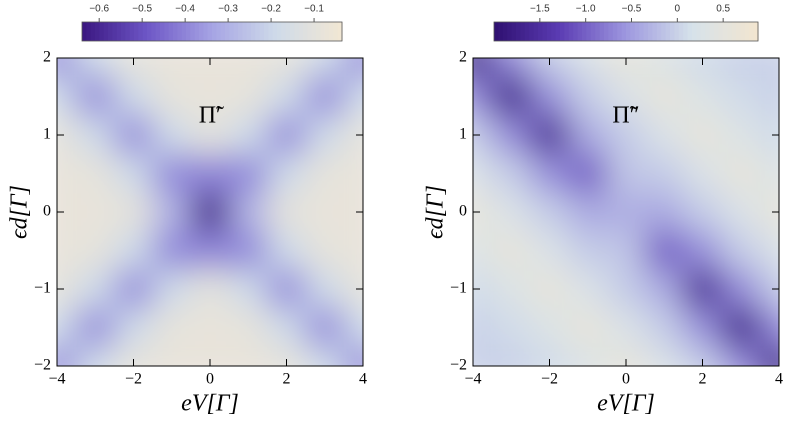 The image size is (789, 422). Describe the element at coordinates (228, 9) in the screenshot. I see `colorbar-tick-label: −0.3` at that location.